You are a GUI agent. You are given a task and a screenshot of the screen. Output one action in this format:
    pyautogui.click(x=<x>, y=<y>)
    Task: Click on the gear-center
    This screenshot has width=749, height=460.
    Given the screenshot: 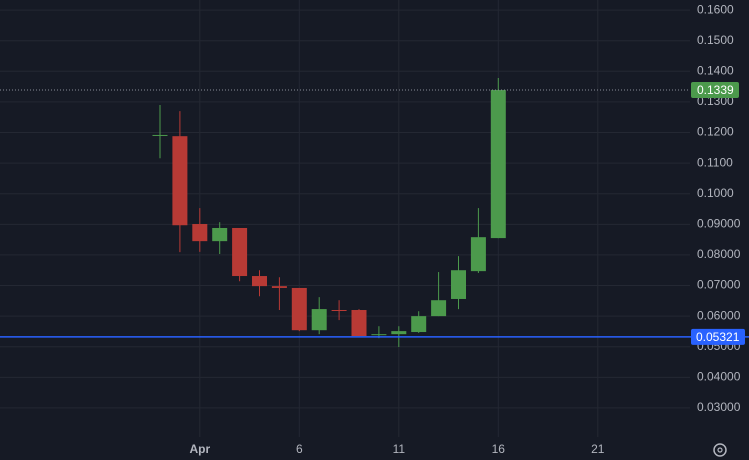 What is the action you would take?
    pyautogui.click(x=720, y=450)
    